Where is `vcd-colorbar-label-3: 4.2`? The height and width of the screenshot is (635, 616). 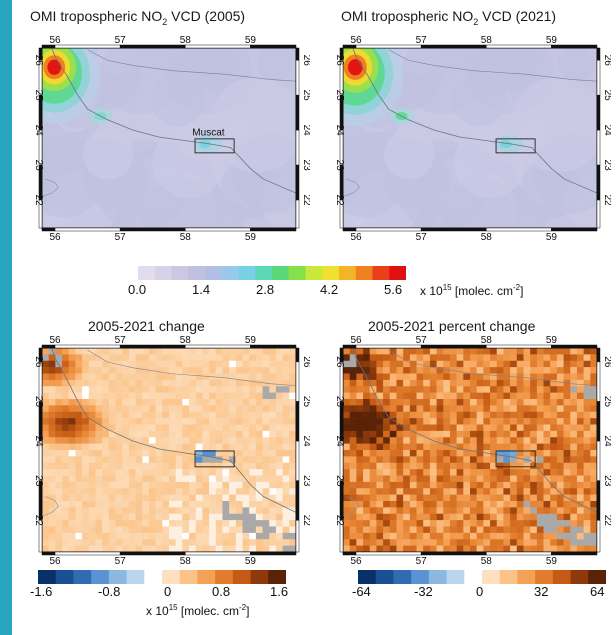
vcd-colorbar-label-3: 4.2 is located at coordinates (329, 289).